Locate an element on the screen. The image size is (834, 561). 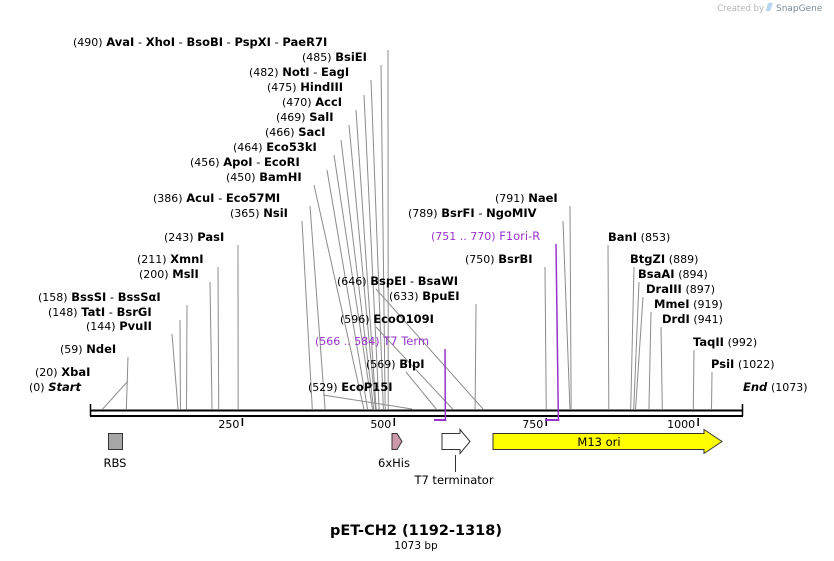
site-label: (470) AccI is located at coordinates (312, 102).